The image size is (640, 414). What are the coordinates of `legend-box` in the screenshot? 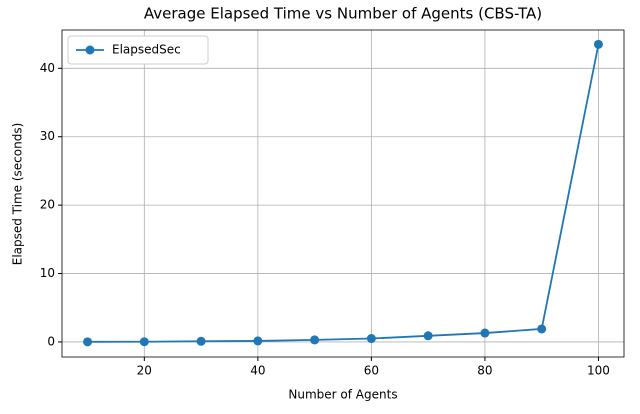 It's located at (138, 50).